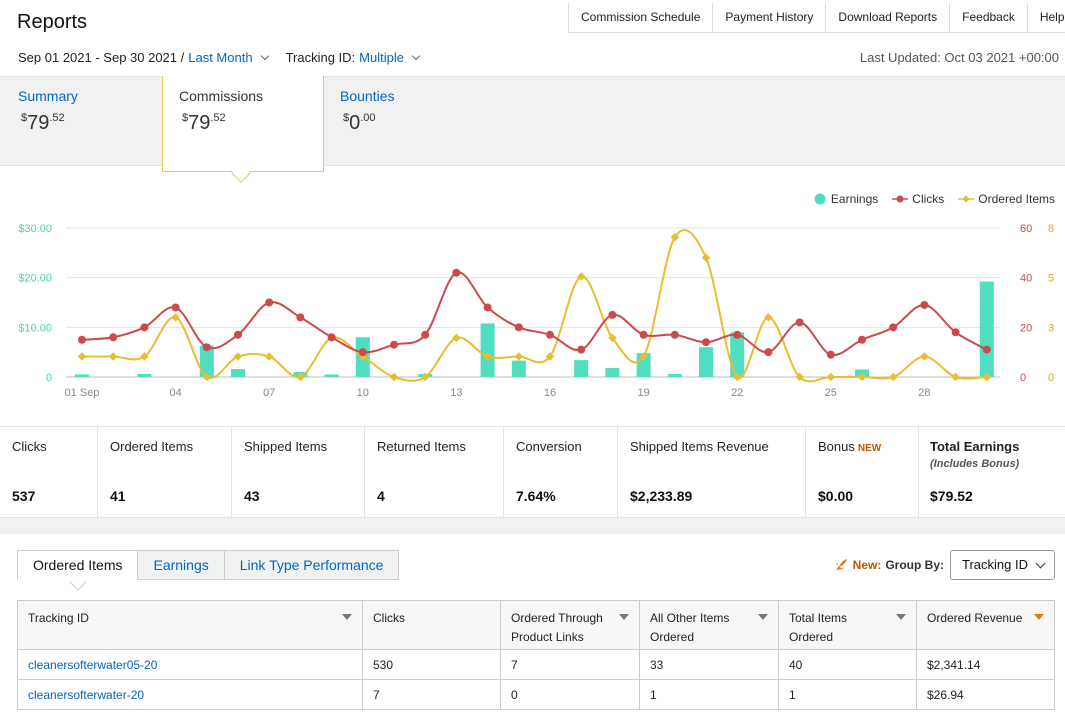 The height and width of the screenshot is (722, 1065). I want to click on table-cell: 40, so click(847, 664).